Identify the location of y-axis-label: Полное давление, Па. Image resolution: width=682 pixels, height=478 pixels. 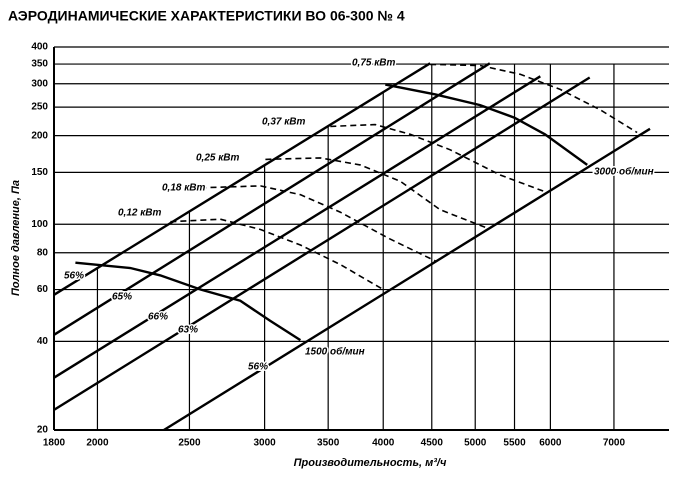
(16, 238).